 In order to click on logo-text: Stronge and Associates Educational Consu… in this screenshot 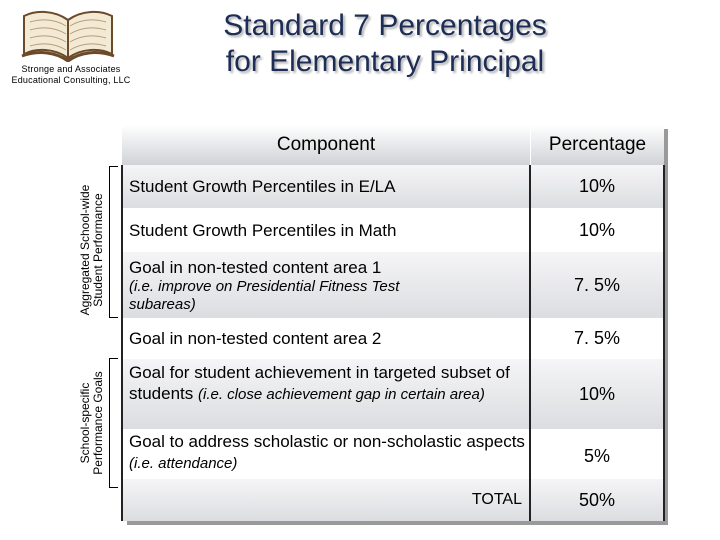, I will do `click(71, 74)`.